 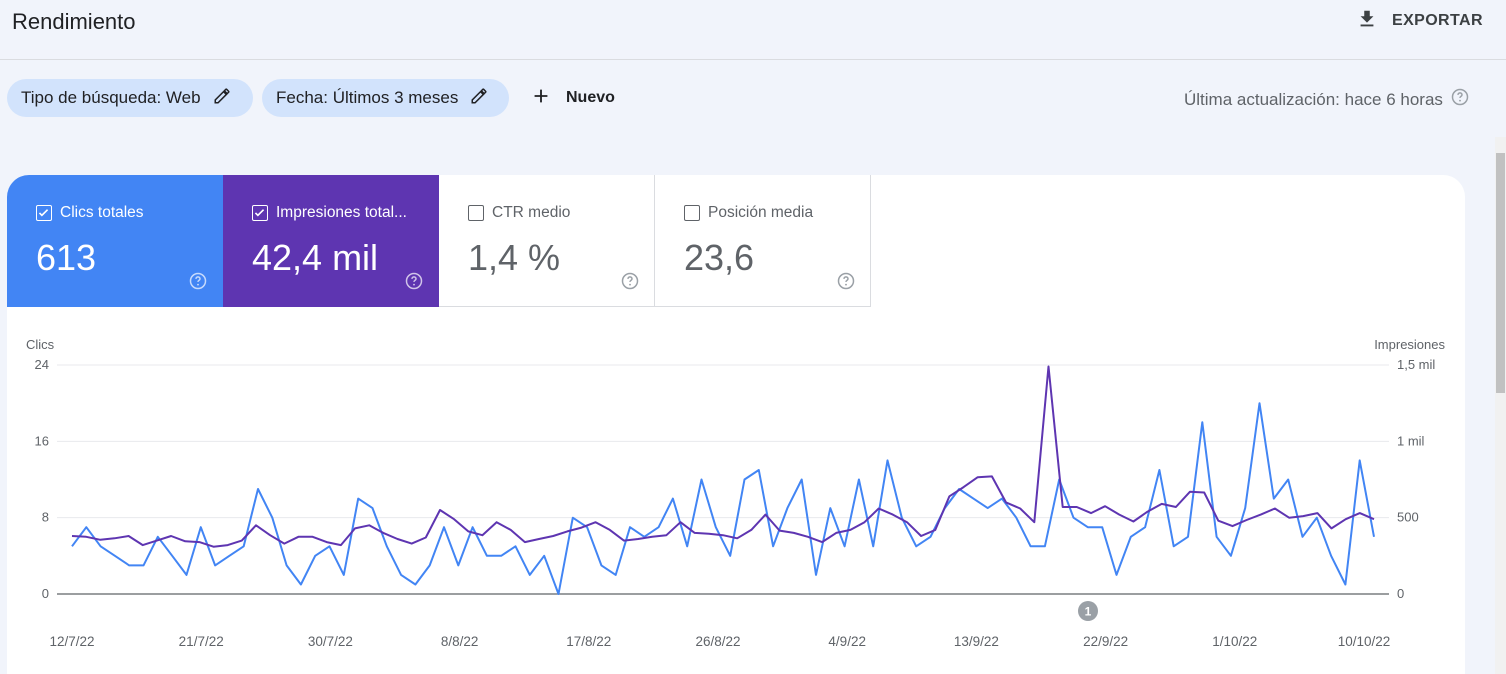 I want to click on x-axis-date-label: 10/10/22, so click(x=1364, y=641).